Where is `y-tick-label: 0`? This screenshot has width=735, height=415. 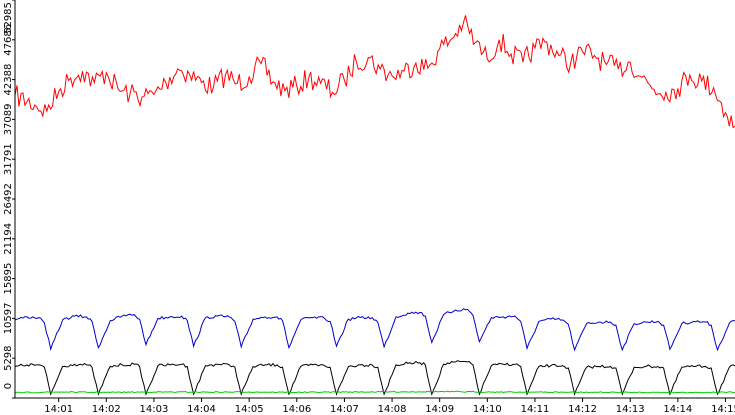
y-tick-label: 0 is located at coordinates (8, 386).